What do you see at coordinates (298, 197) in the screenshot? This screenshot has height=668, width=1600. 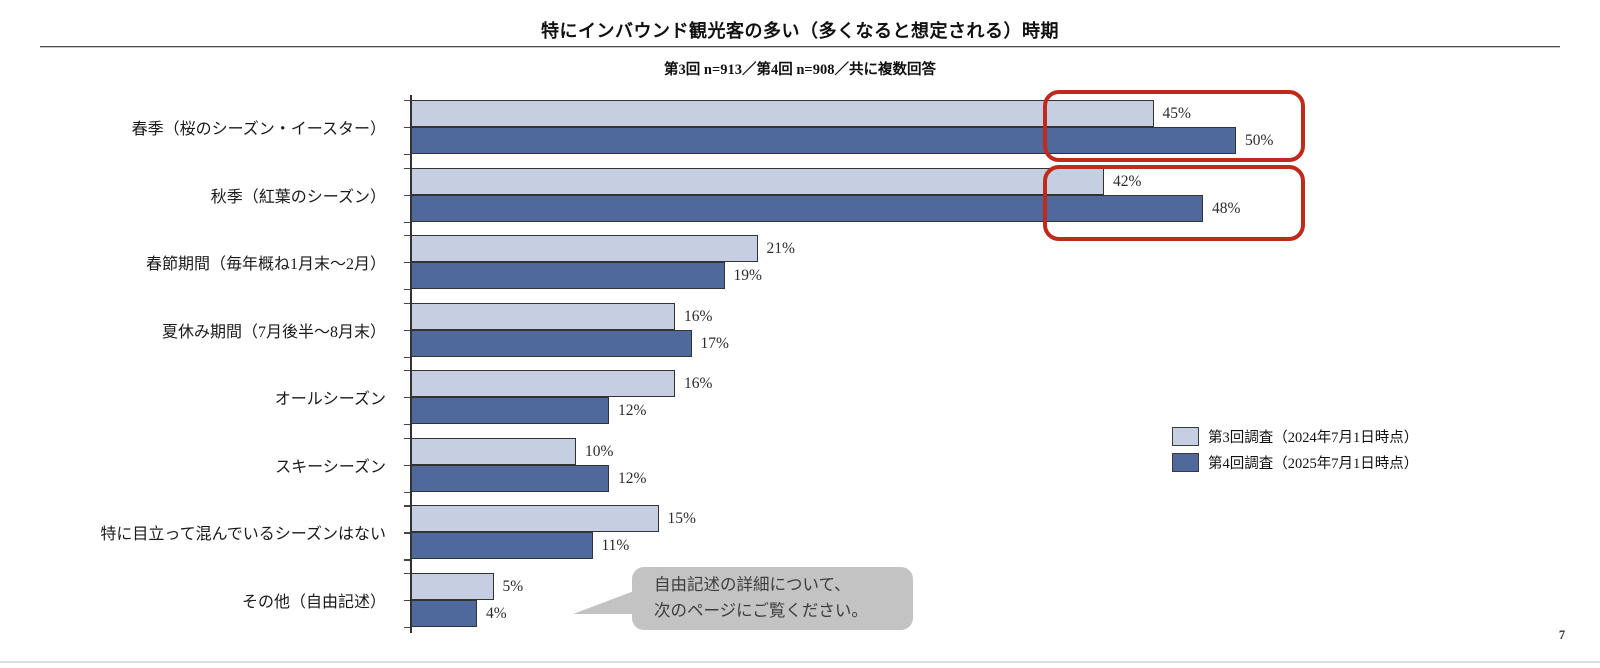 I see `category-label: 秋季（紅葉のシーズン）` at bounding box center [298, 197].